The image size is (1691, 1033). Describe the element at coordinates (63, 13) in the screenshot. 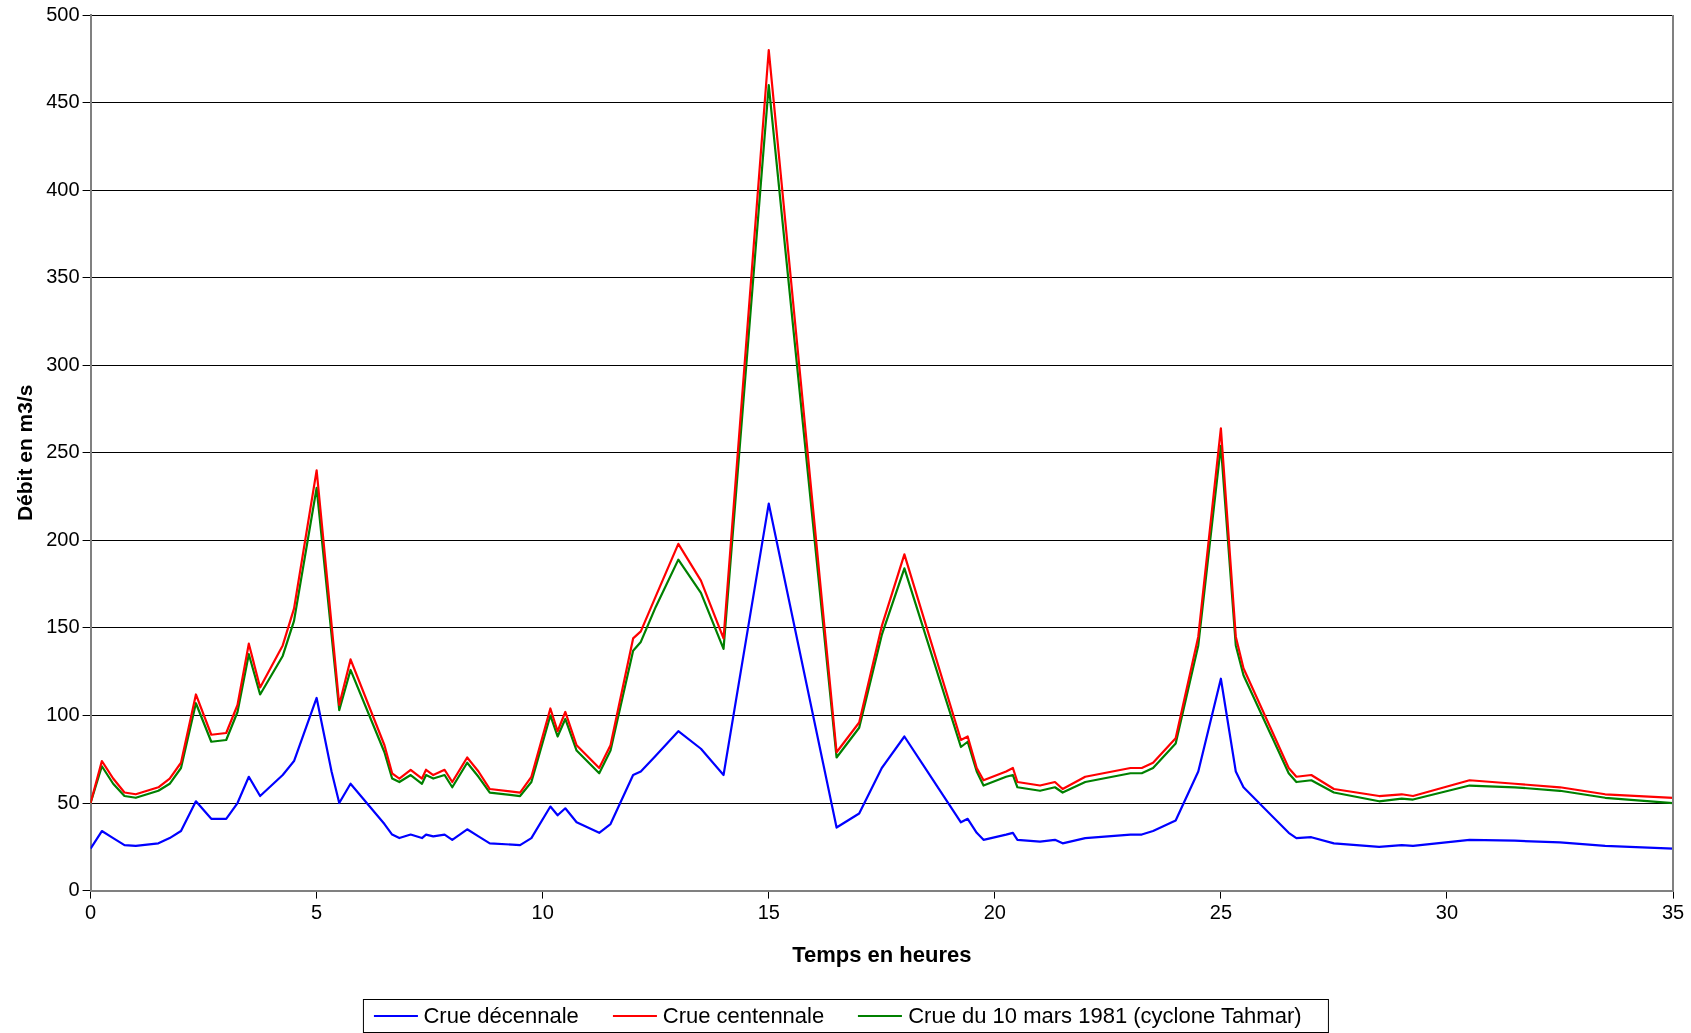

I see `y-tick-label: 500` at that location.